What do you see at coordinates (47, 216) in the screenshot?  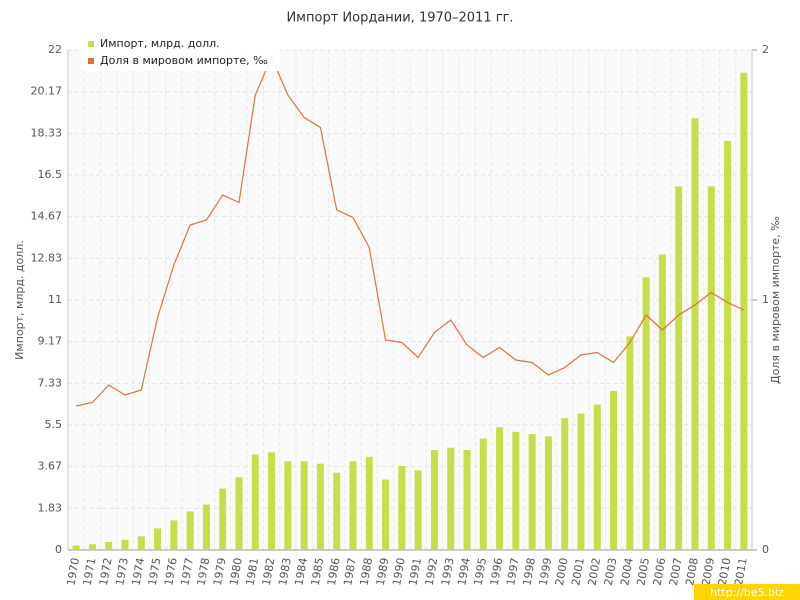 I see `y-tick-label: 14.67` at bounding box center [47, 216].